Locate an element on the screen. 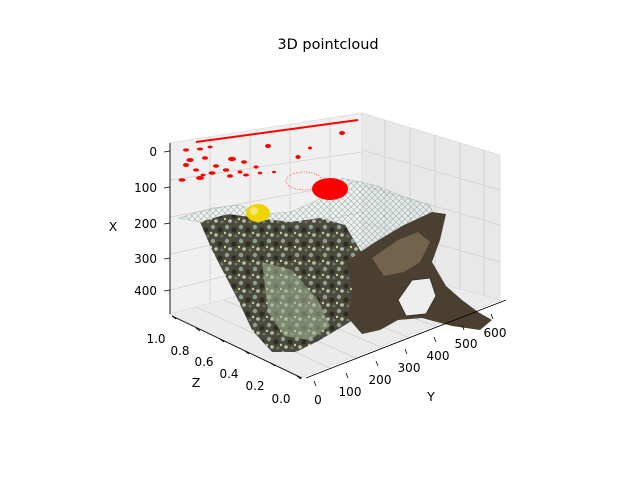  y-tick-label: 200 is located at coordinates (380, 380).